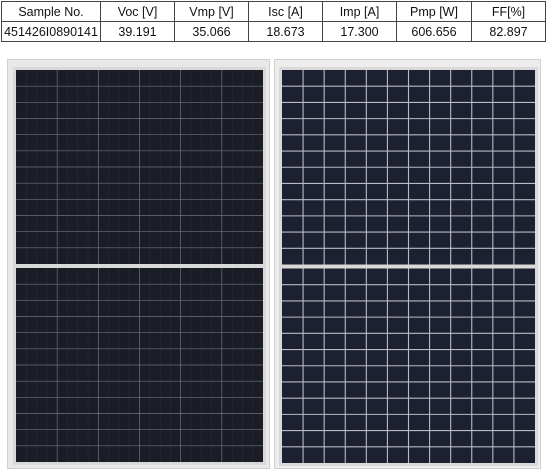  What do you see at coordinates (359, 11) in the screenshot?
I see `col-header-imp: Imp [A]` at bounding box center [359, 11].